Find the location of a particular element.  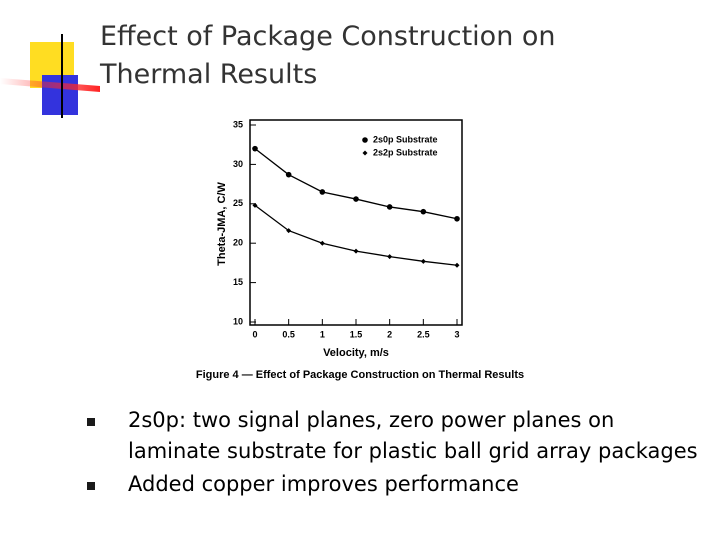

bullet: Added copper improves performance is located at coordinates (323, 484).